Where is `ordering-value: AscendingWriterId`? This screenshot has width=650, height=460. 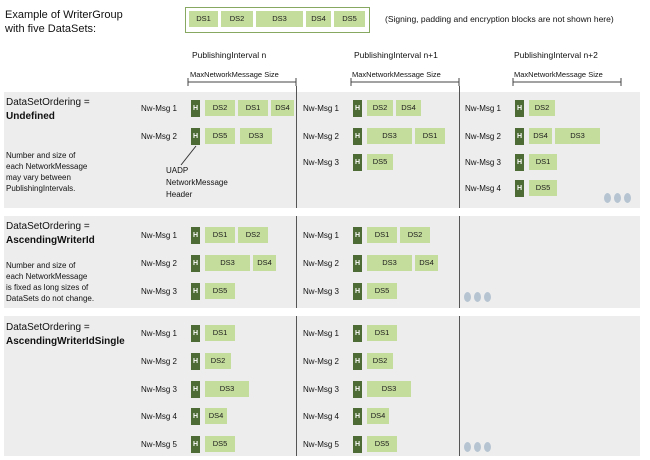 ordering-value: AscendingWriterId is located at coordinates (50, 240).